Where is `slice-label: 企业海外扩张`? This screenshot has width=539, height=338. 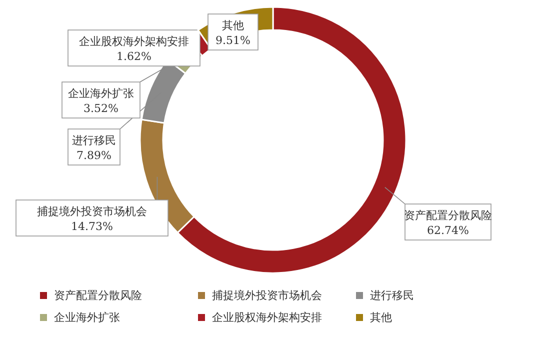
slice-label: 企业海外扩张 is located at coordinates (101, 93).